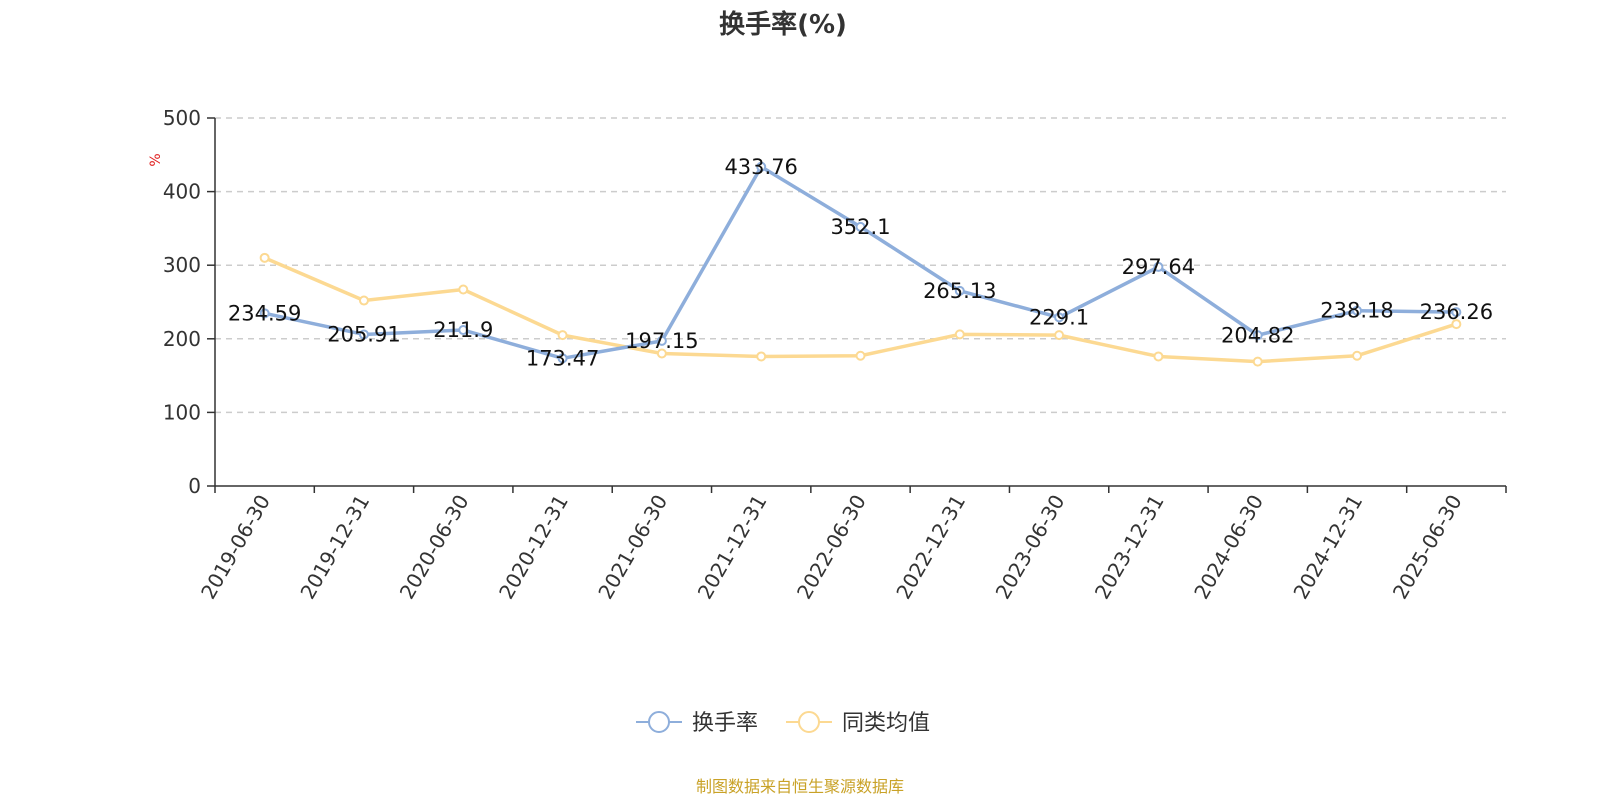 This screenshot has height=800, width=1600. What do you see at coordinates (182, 118) in the screenshot?
I see `y-tick-label: 500` at bounding box center [182, 118].